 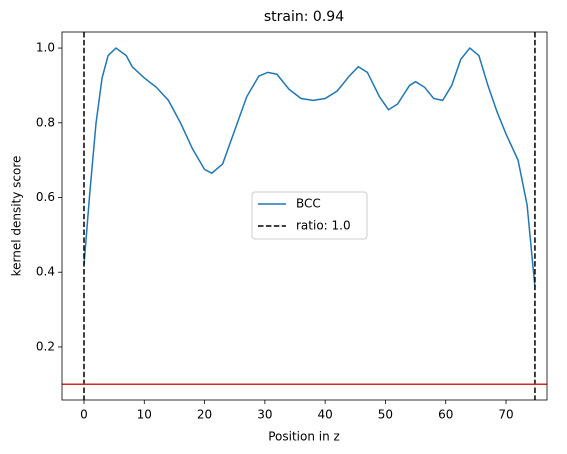 What do you see at coordinates (45, 272) in the screenshot?
I see `y-tick-label: 0.4` at bounding box center [45, 272].